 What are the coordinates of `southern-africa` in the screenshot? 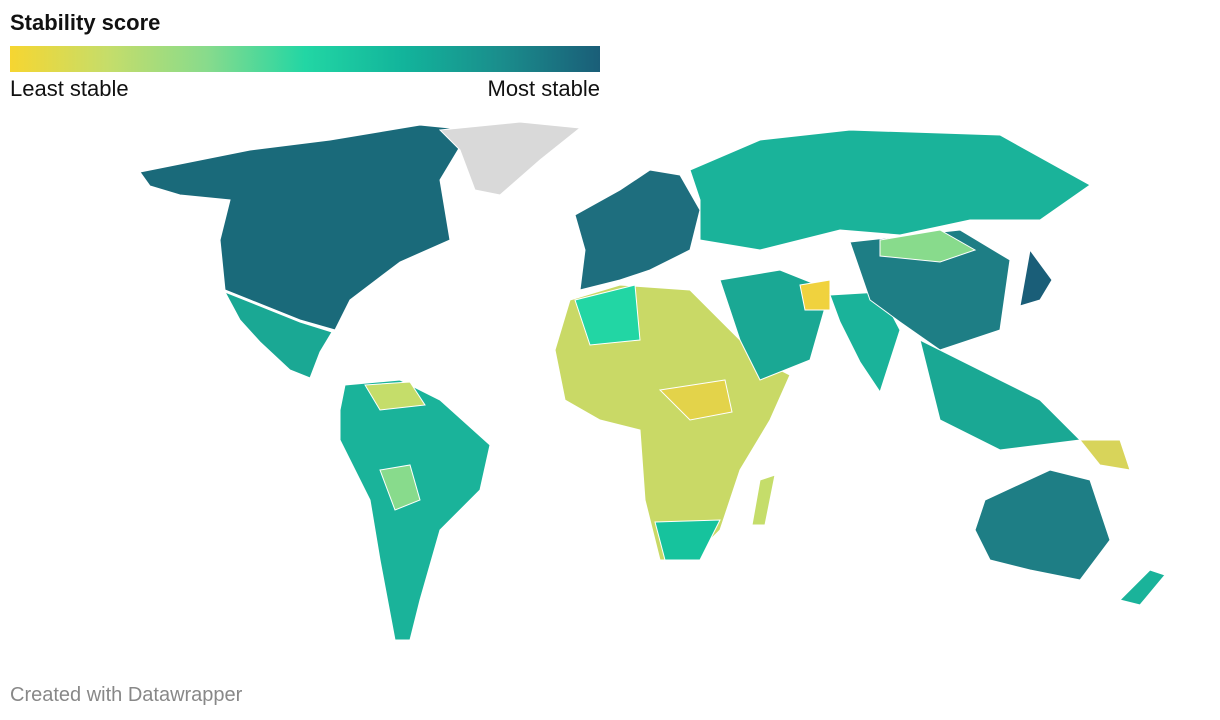 It's located at (687, 540).